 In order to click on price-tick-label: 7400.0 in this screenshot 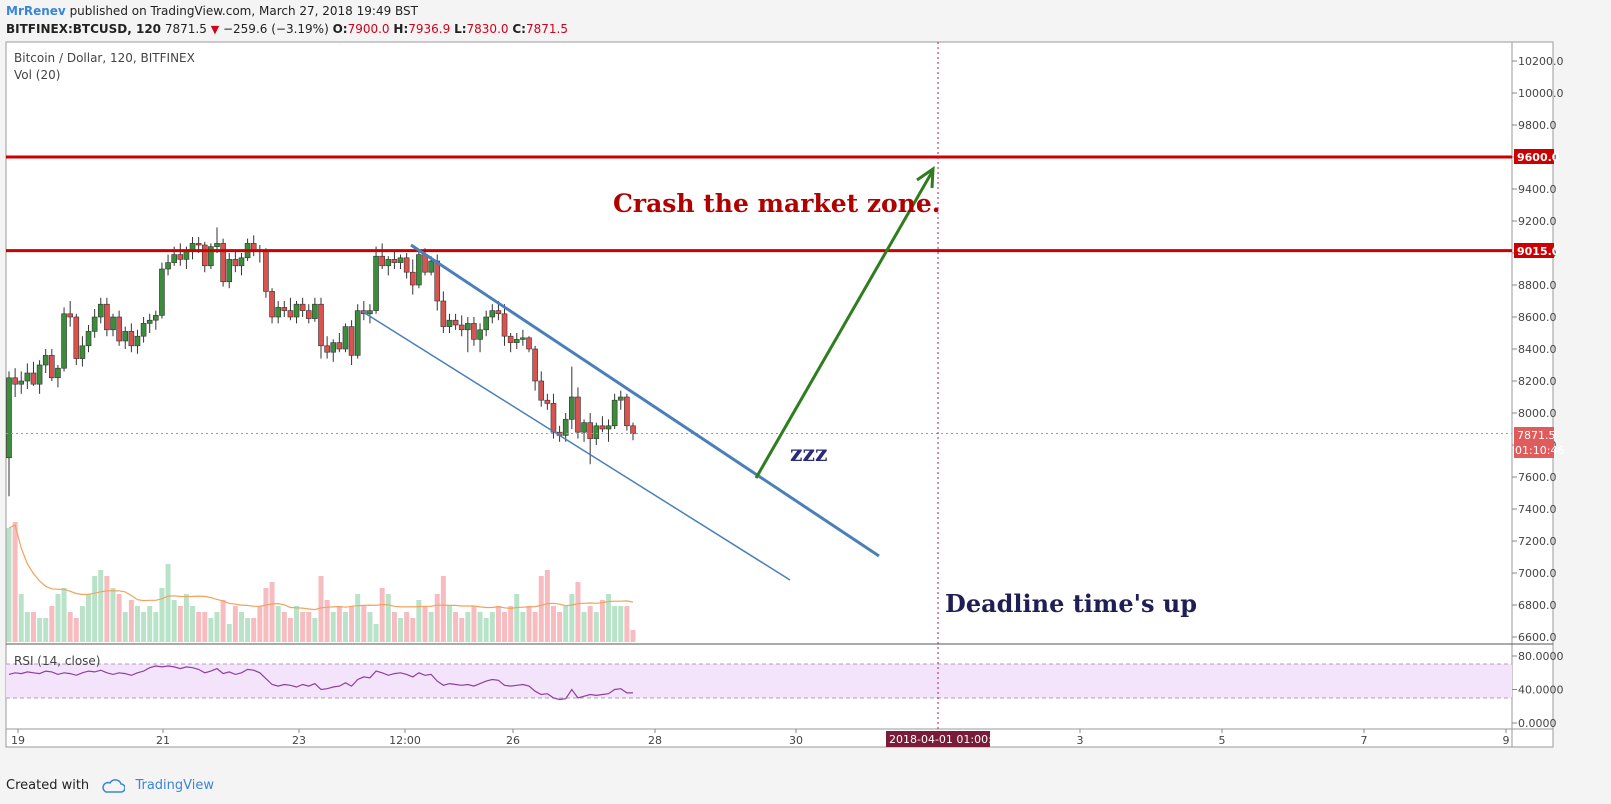, I will do `click(1537, 509)`.